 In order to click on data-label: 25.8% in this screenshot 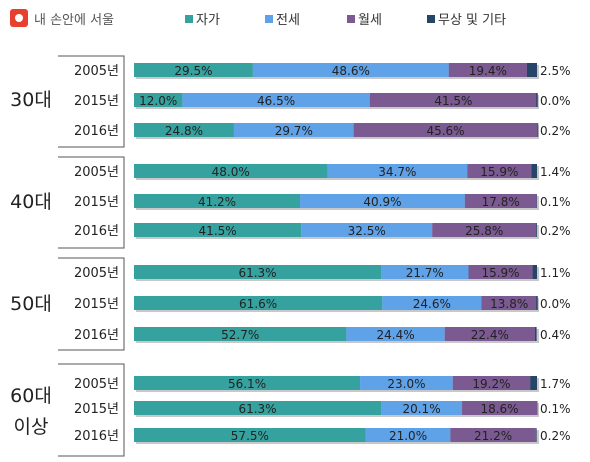, I will do `click(484, 231)`.